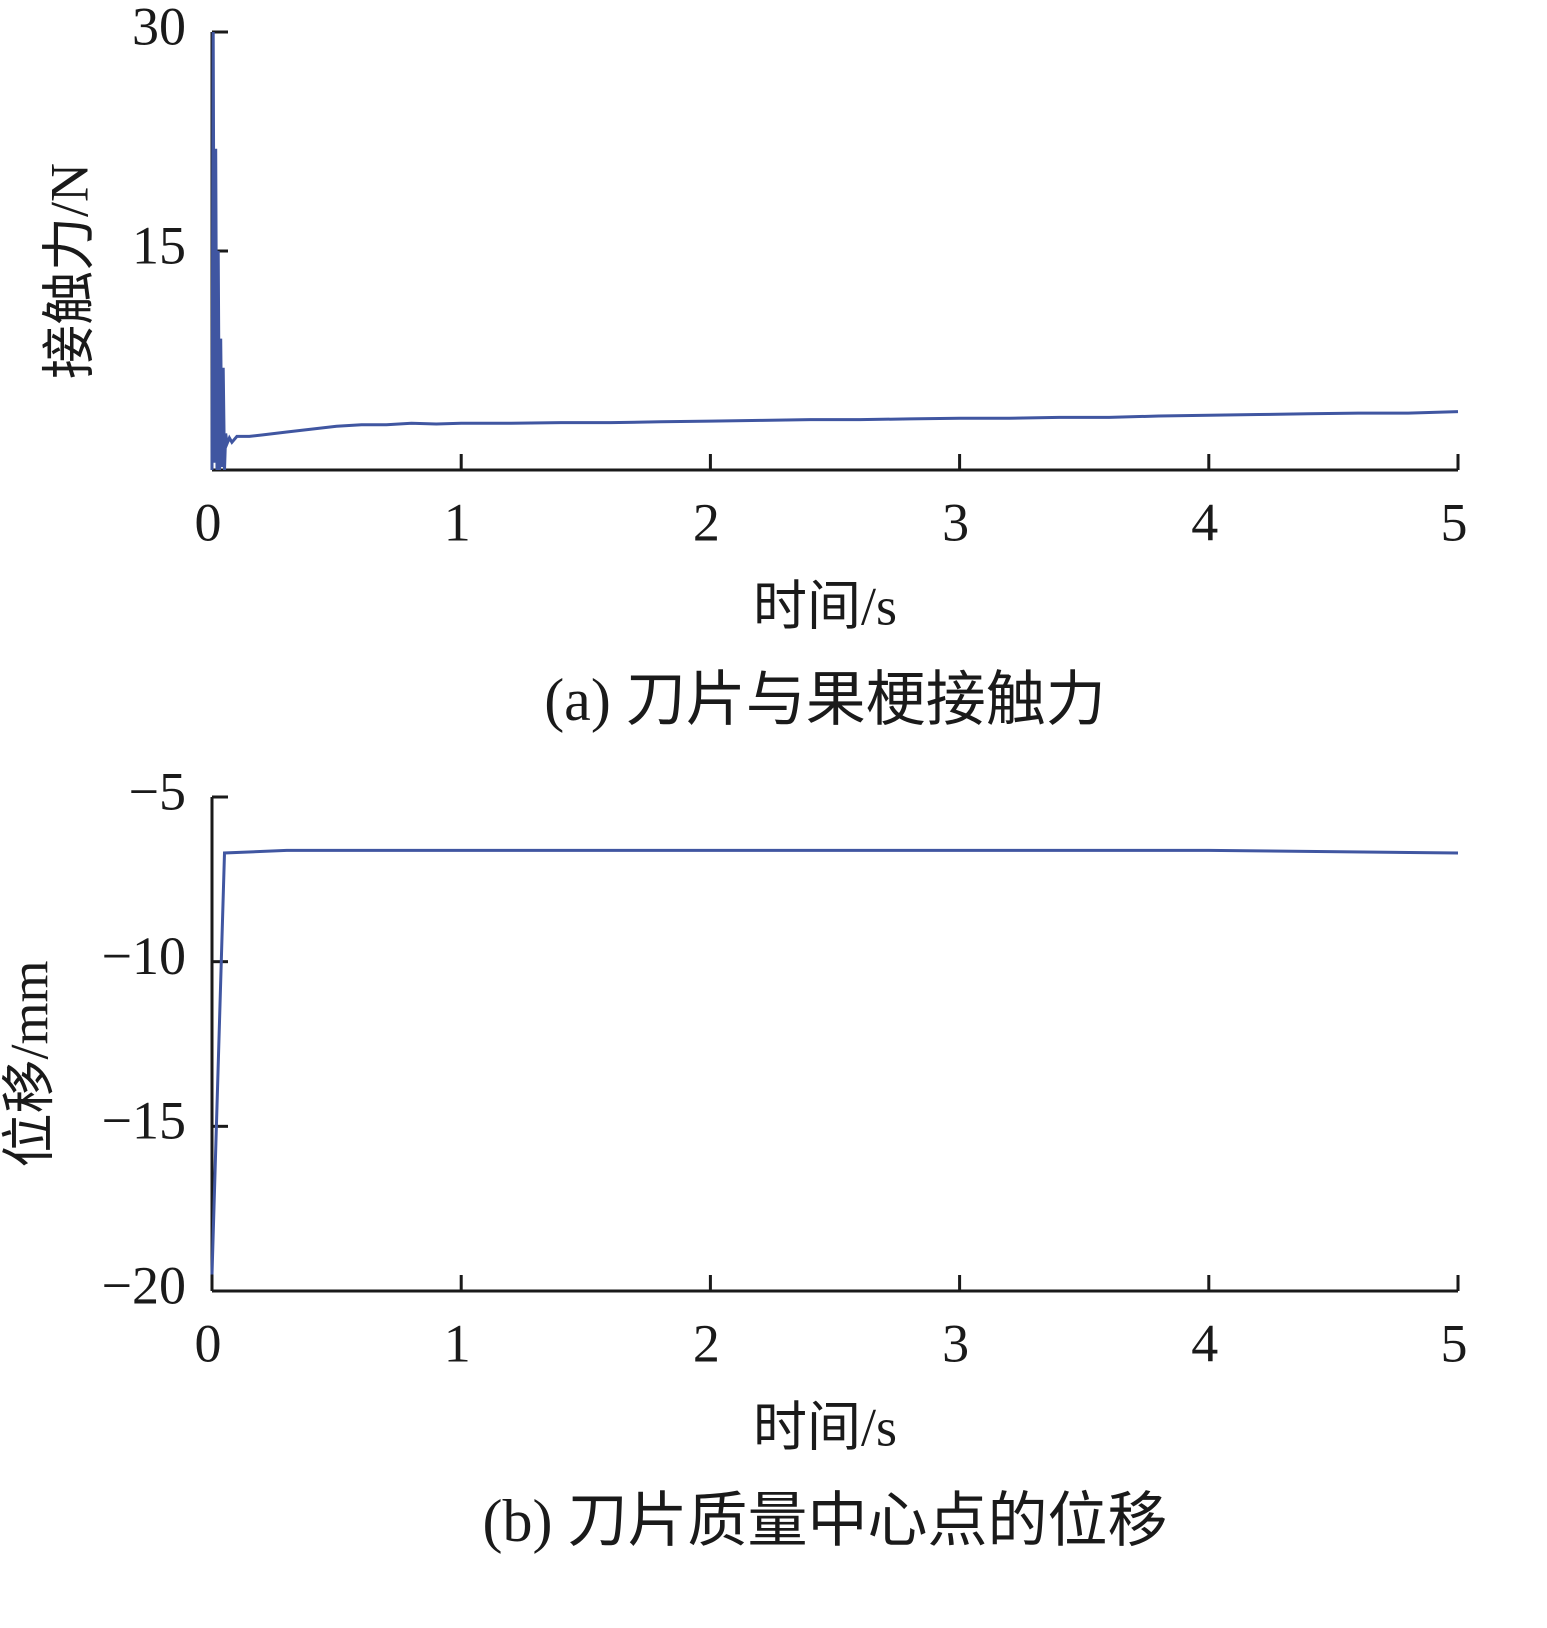  Describe the element at coordinates (144, 1285) in the screenshot. I see `y-tick-label: −20` at that location.